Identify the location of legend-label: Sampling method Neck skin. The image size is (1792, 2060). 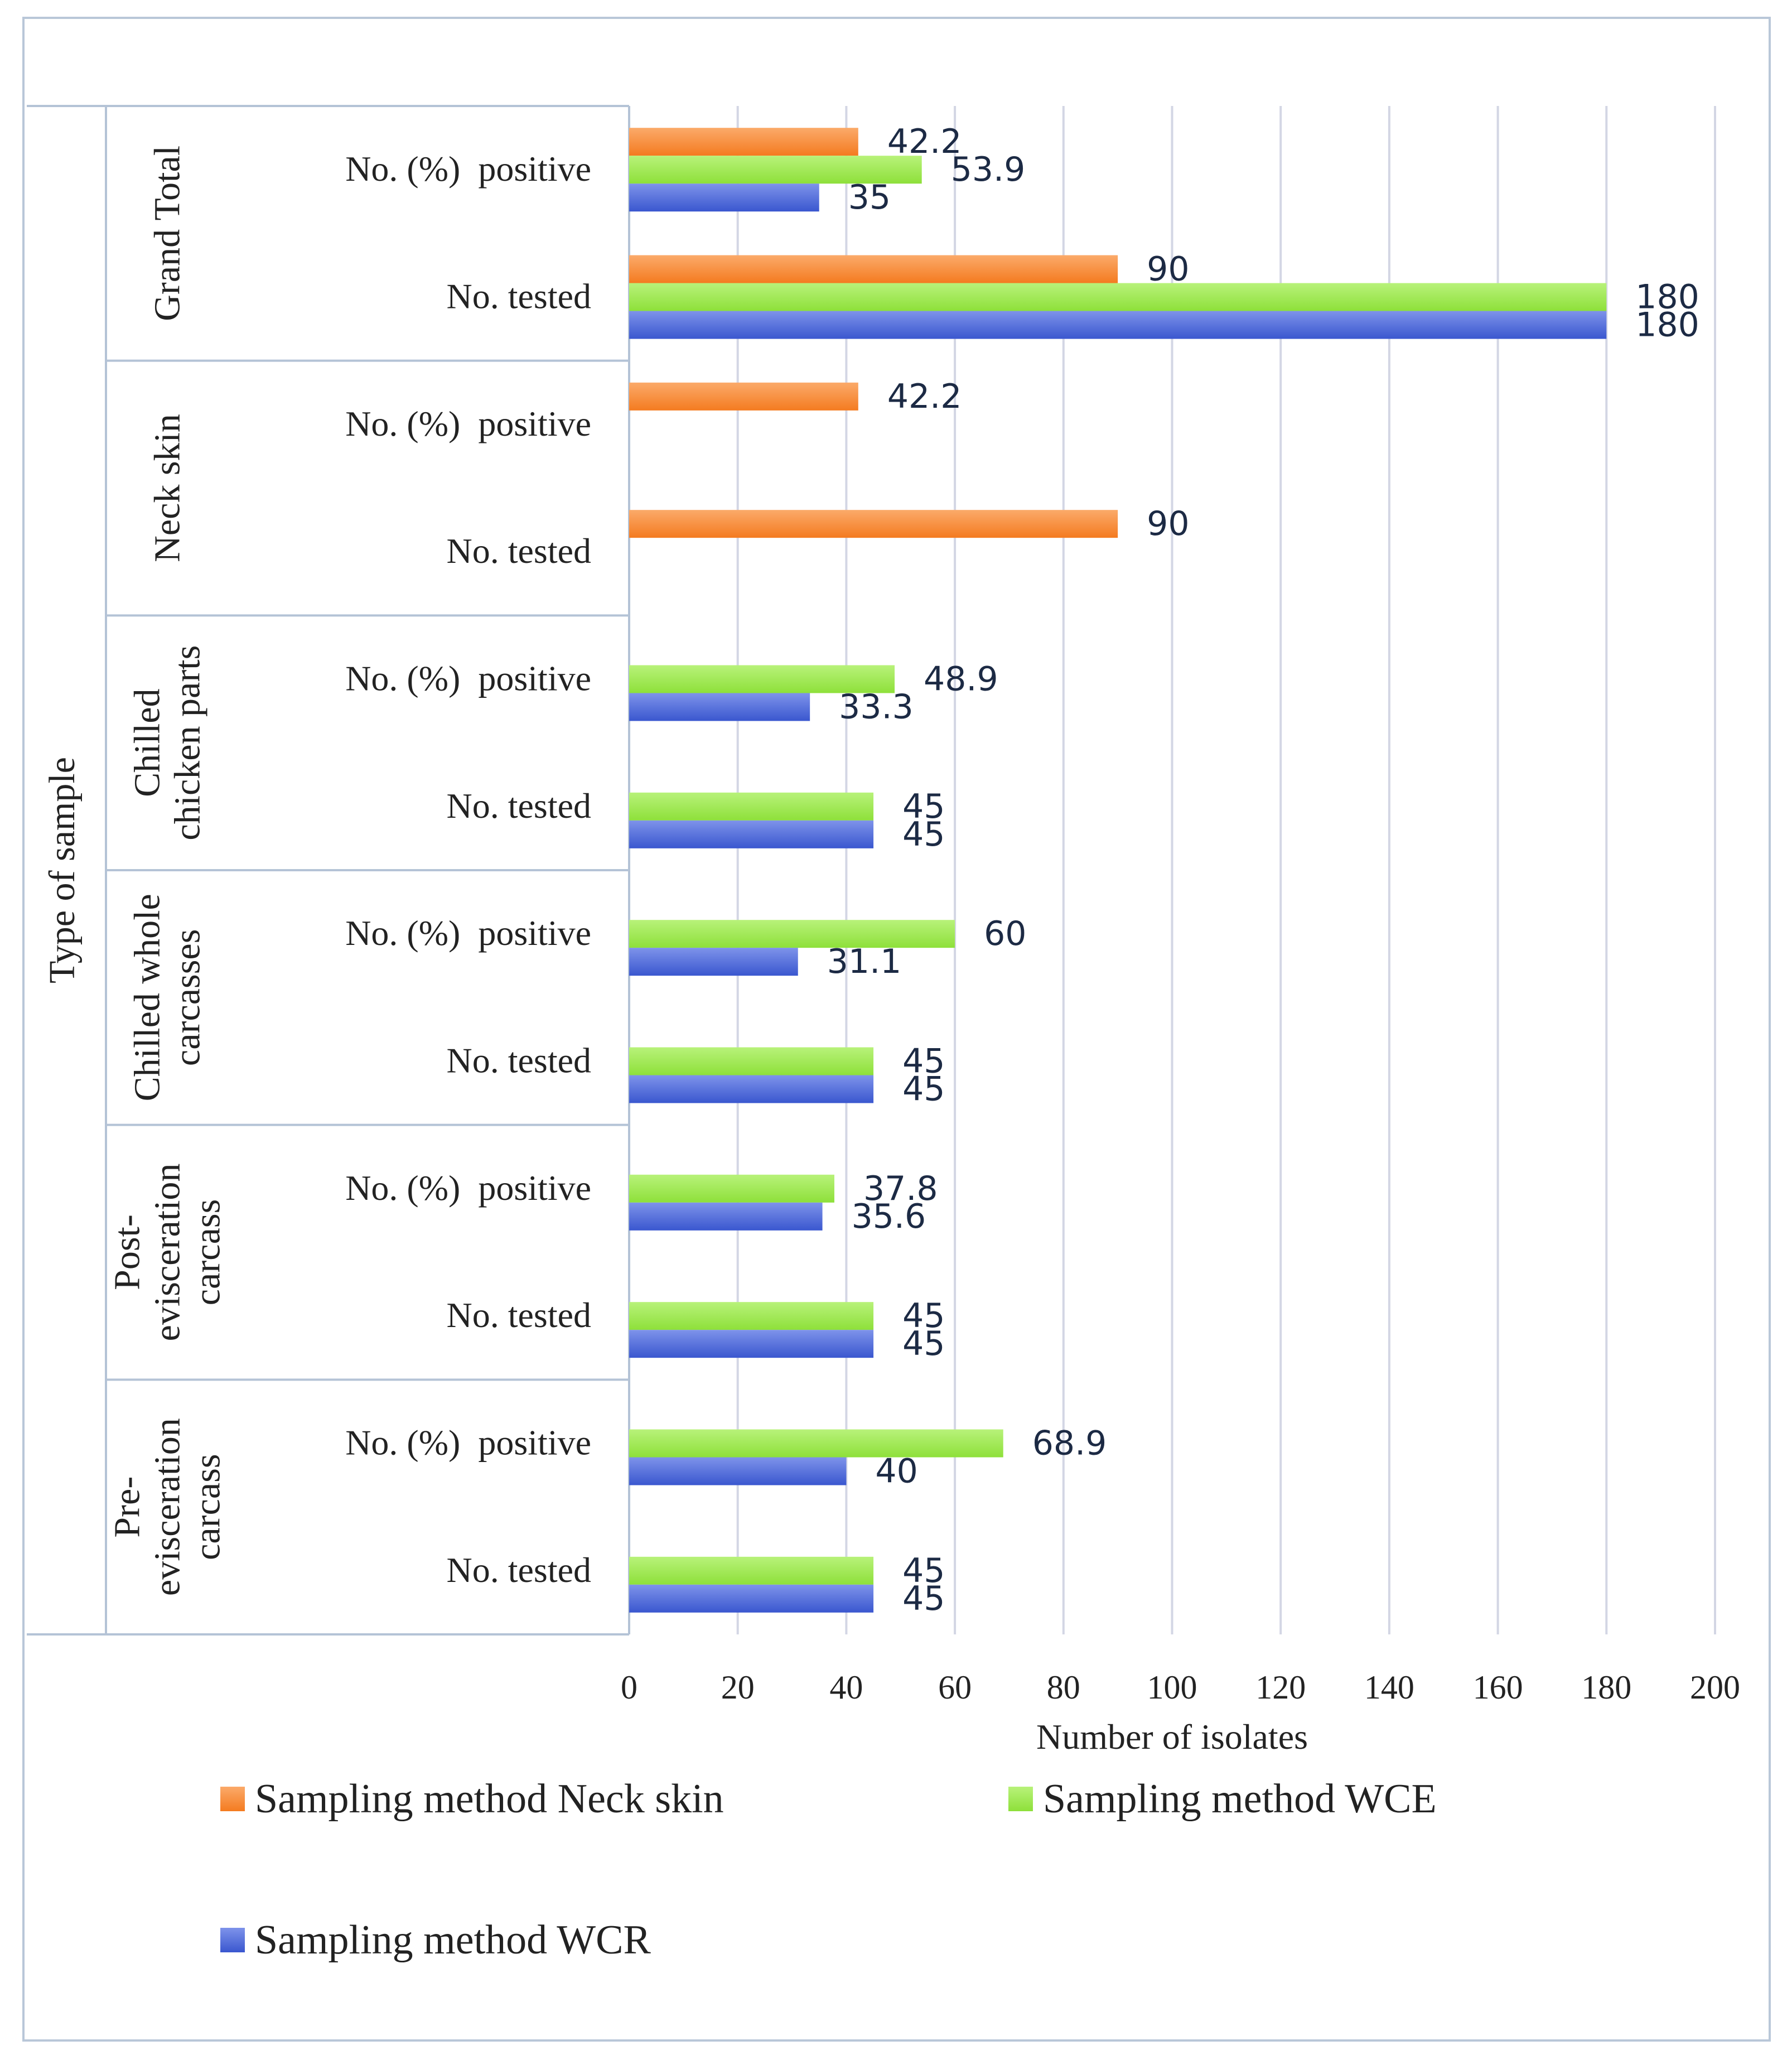
(490, 1799).